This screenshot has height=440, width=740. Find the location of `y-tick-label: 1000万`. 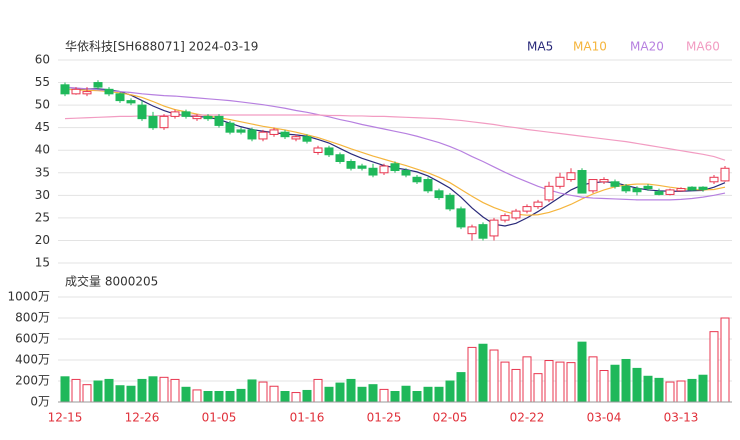

y-tick-label: 1000万 is located at coordinates (28, 297).